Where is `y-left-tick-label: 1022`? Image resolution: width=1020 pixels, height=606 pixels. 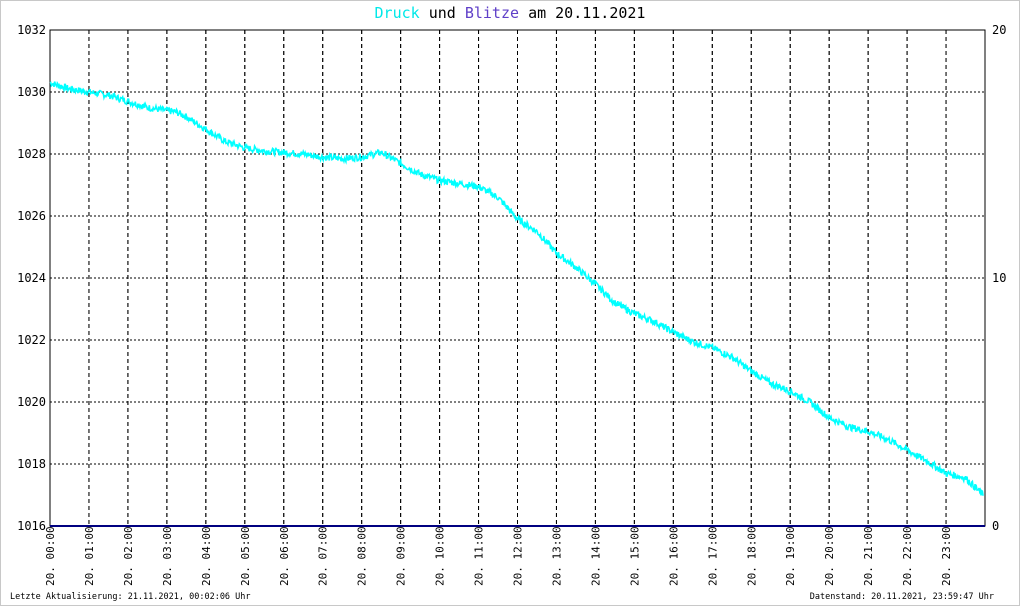 y-left-tick-label: 1022 is located at coordinates (31, 340).